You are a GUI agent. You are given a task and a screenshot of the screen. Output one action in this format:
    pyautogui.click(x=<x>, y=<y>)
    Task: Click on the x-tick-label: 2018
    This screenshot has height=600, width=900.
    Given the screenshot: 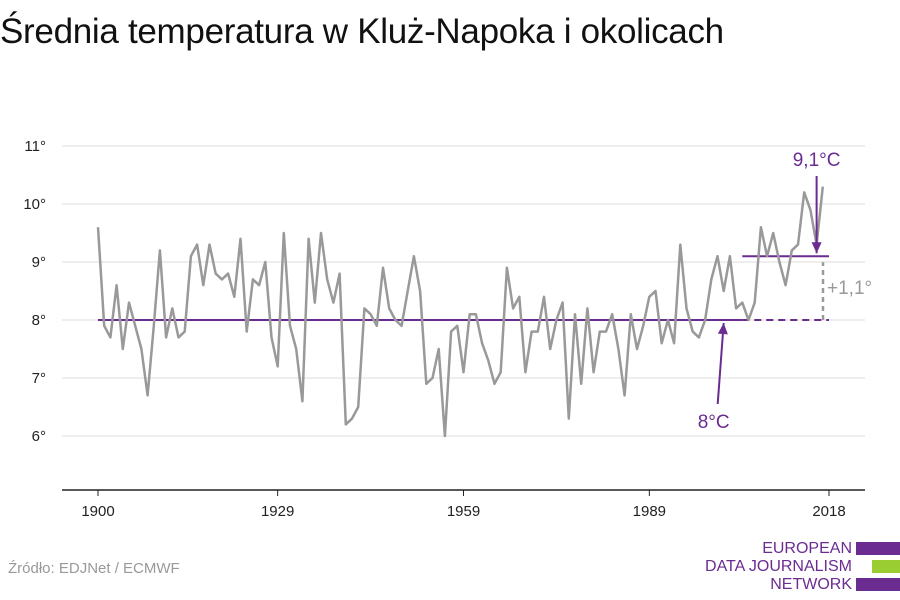 What is the action you would take?
    pyautogui.click(x=828, y=511)
    